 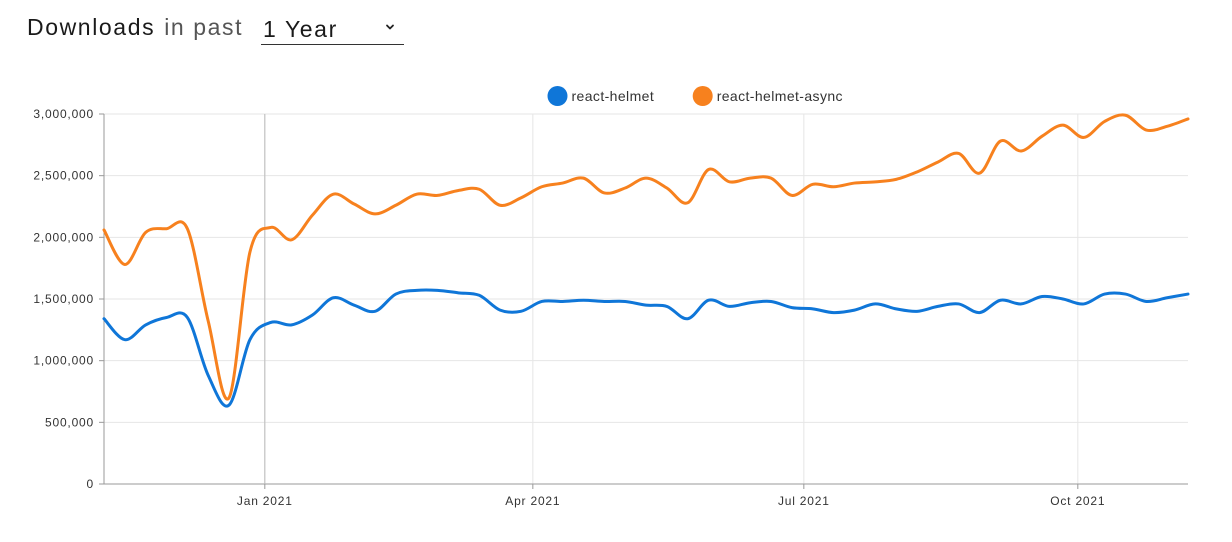 I want to click on header-title: Downloads, so click(x=91, y=27).